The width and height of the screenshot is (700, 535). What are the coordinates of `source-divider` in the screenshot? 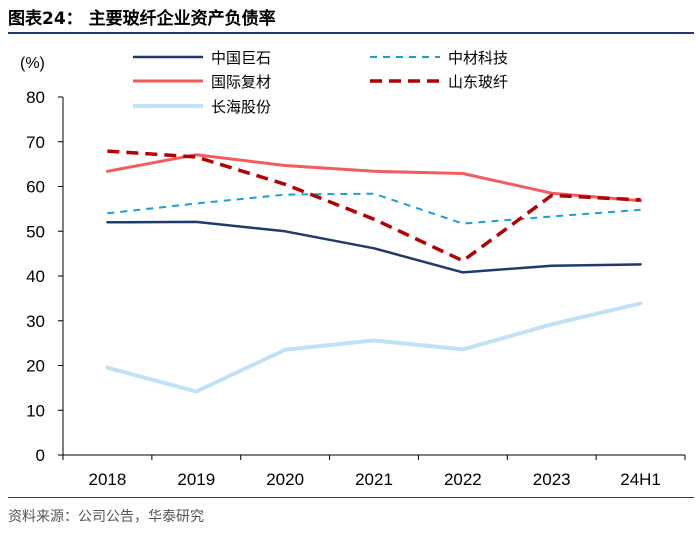 It's located at (351, 497).